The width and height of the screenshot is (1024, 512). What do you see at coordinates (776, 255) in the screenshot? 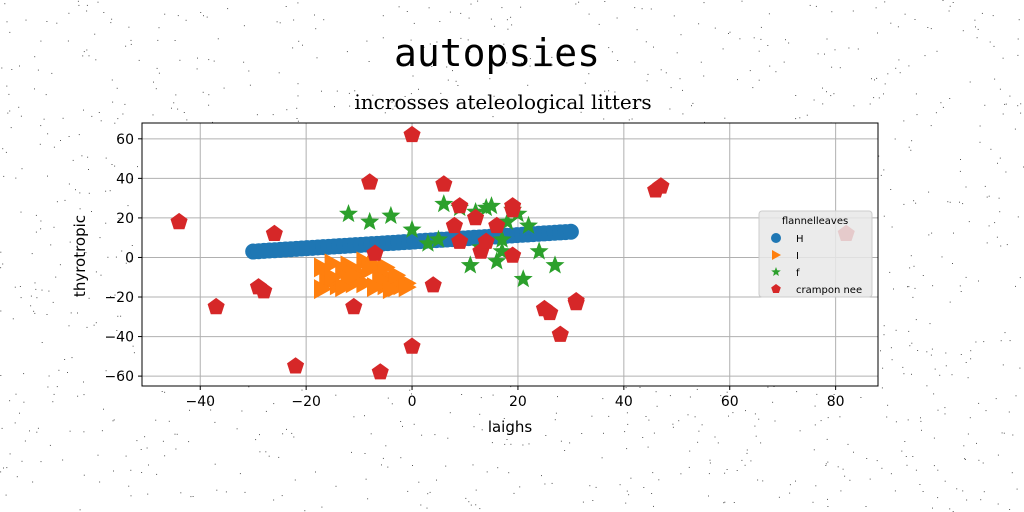
I see `legend-marker` at bounding box center [776, 255].